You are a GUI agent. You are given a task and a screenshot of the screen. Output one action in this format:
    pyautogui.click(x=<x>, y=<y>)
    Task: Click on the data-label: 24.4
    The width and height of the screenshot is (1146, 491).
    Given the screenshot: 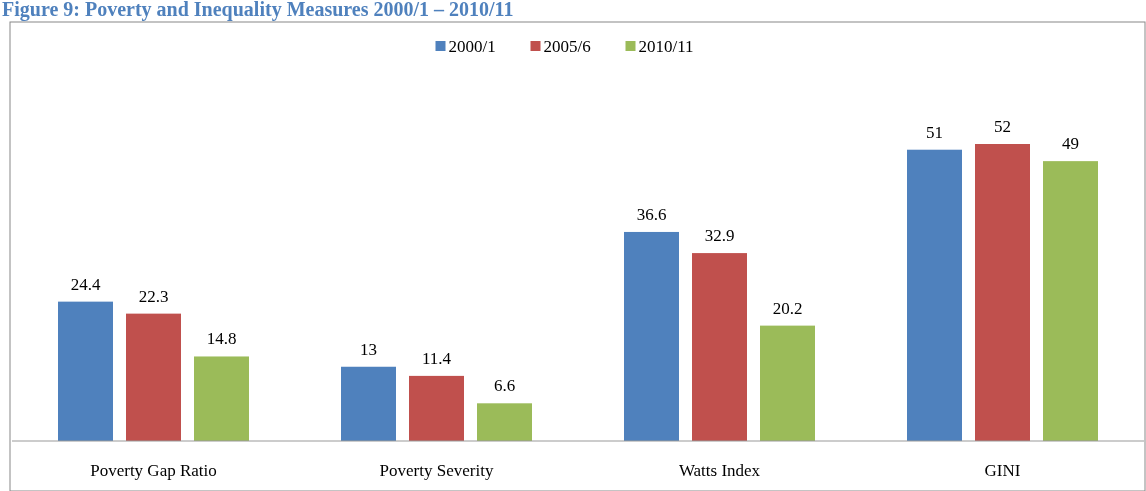 What is the action you would take?
    pyautogui.click(x=85, y=284)
    